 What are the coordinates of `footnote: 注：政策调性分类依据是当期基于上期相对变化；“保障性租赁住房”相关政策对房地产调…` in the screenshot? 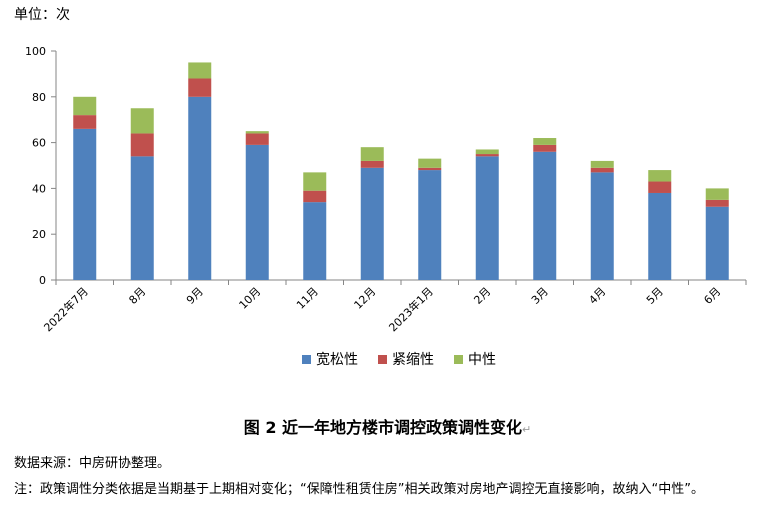 It's located at (359, 489).